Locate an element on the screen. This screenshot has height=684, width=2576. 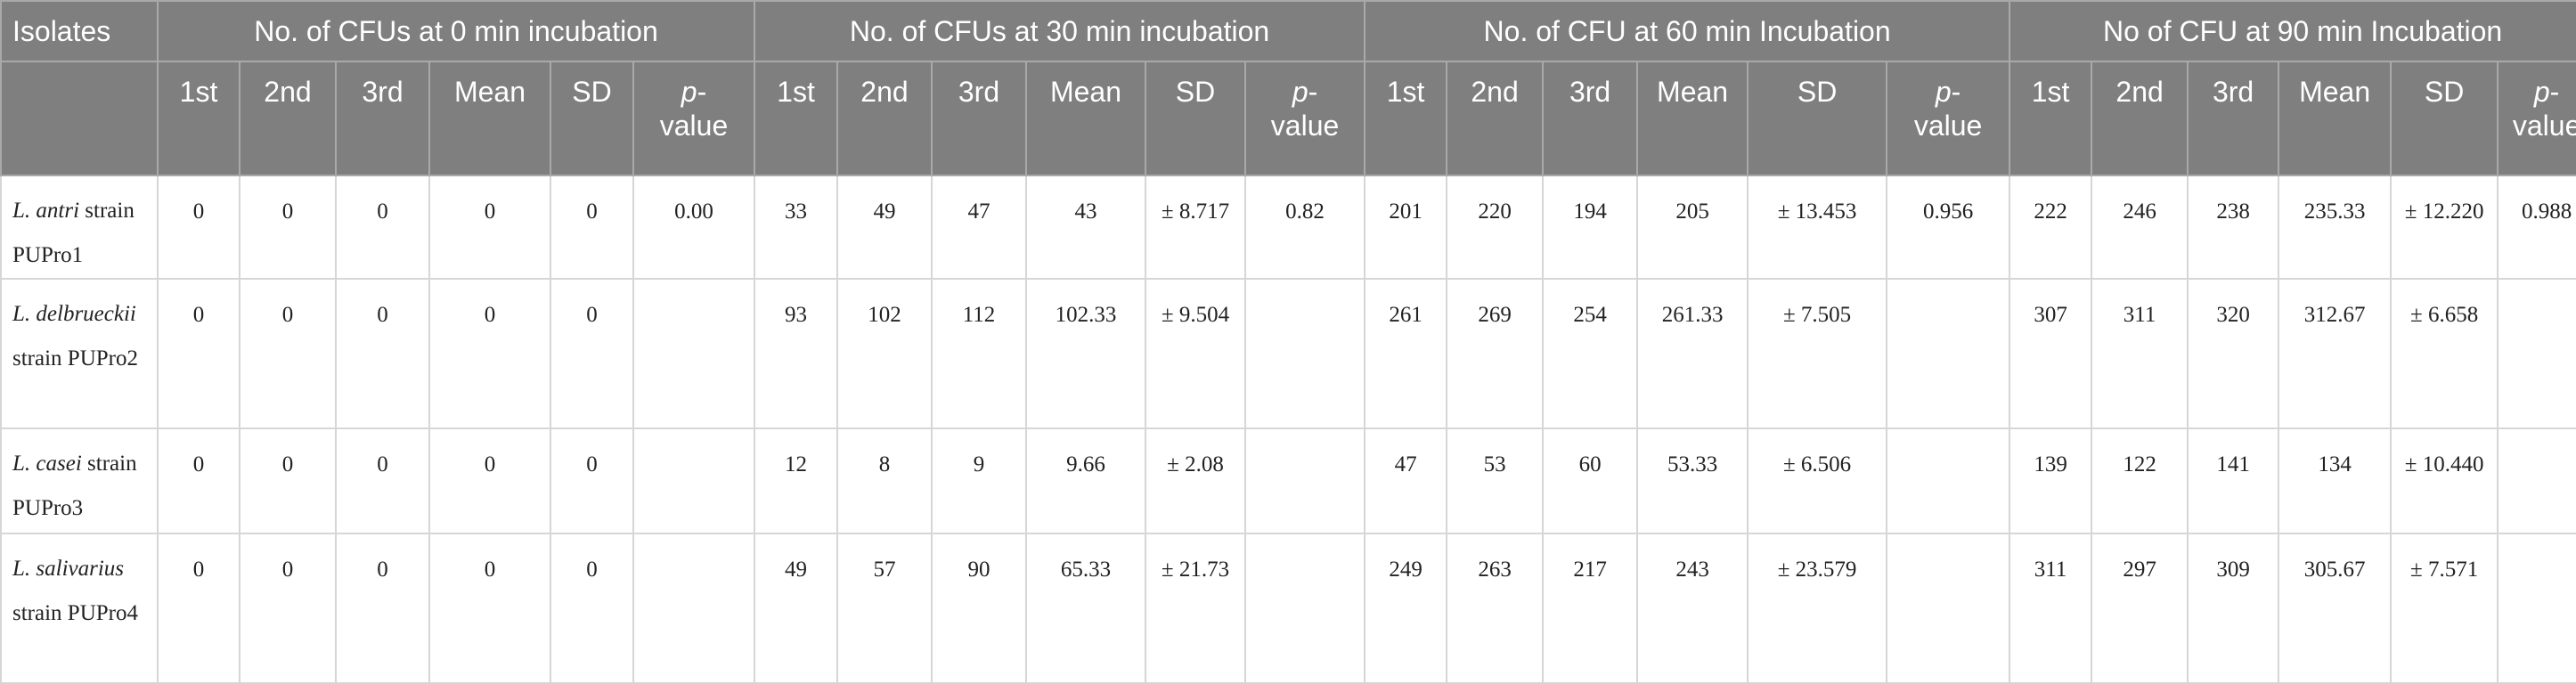
cell-pvalue-90min: 0.988 is located at coordinates (2537, 227).